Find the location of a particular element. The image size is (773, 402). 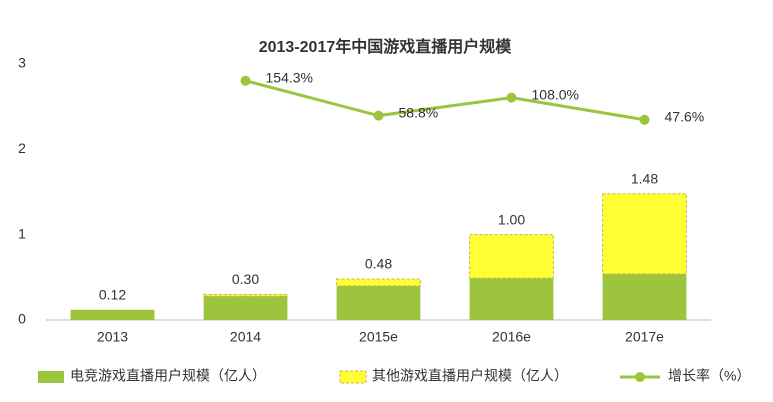

total-label: 1.00 is located at coordinates (511, 219).